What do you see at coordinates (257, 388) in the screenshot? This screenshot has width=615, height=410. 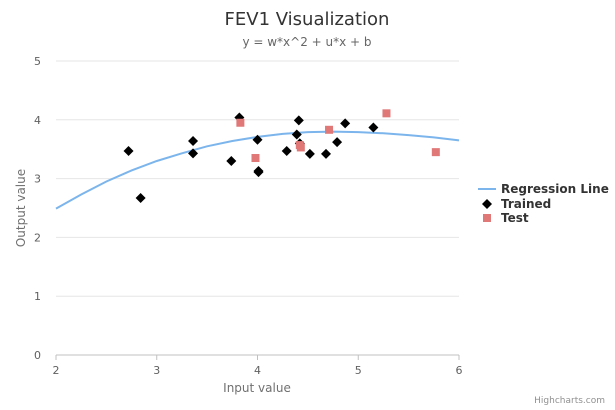 I see `x-axis-title: Input value` at bounding box center [257, 388].